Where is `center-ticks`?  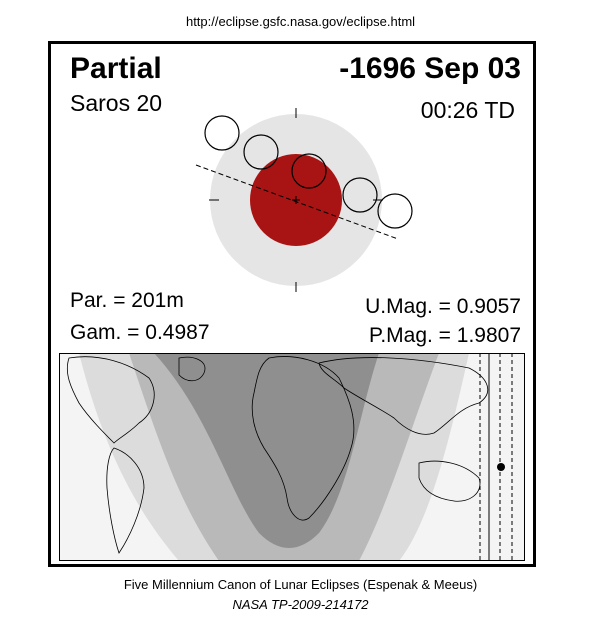
center-ticks is located at coordinates (296, 200).